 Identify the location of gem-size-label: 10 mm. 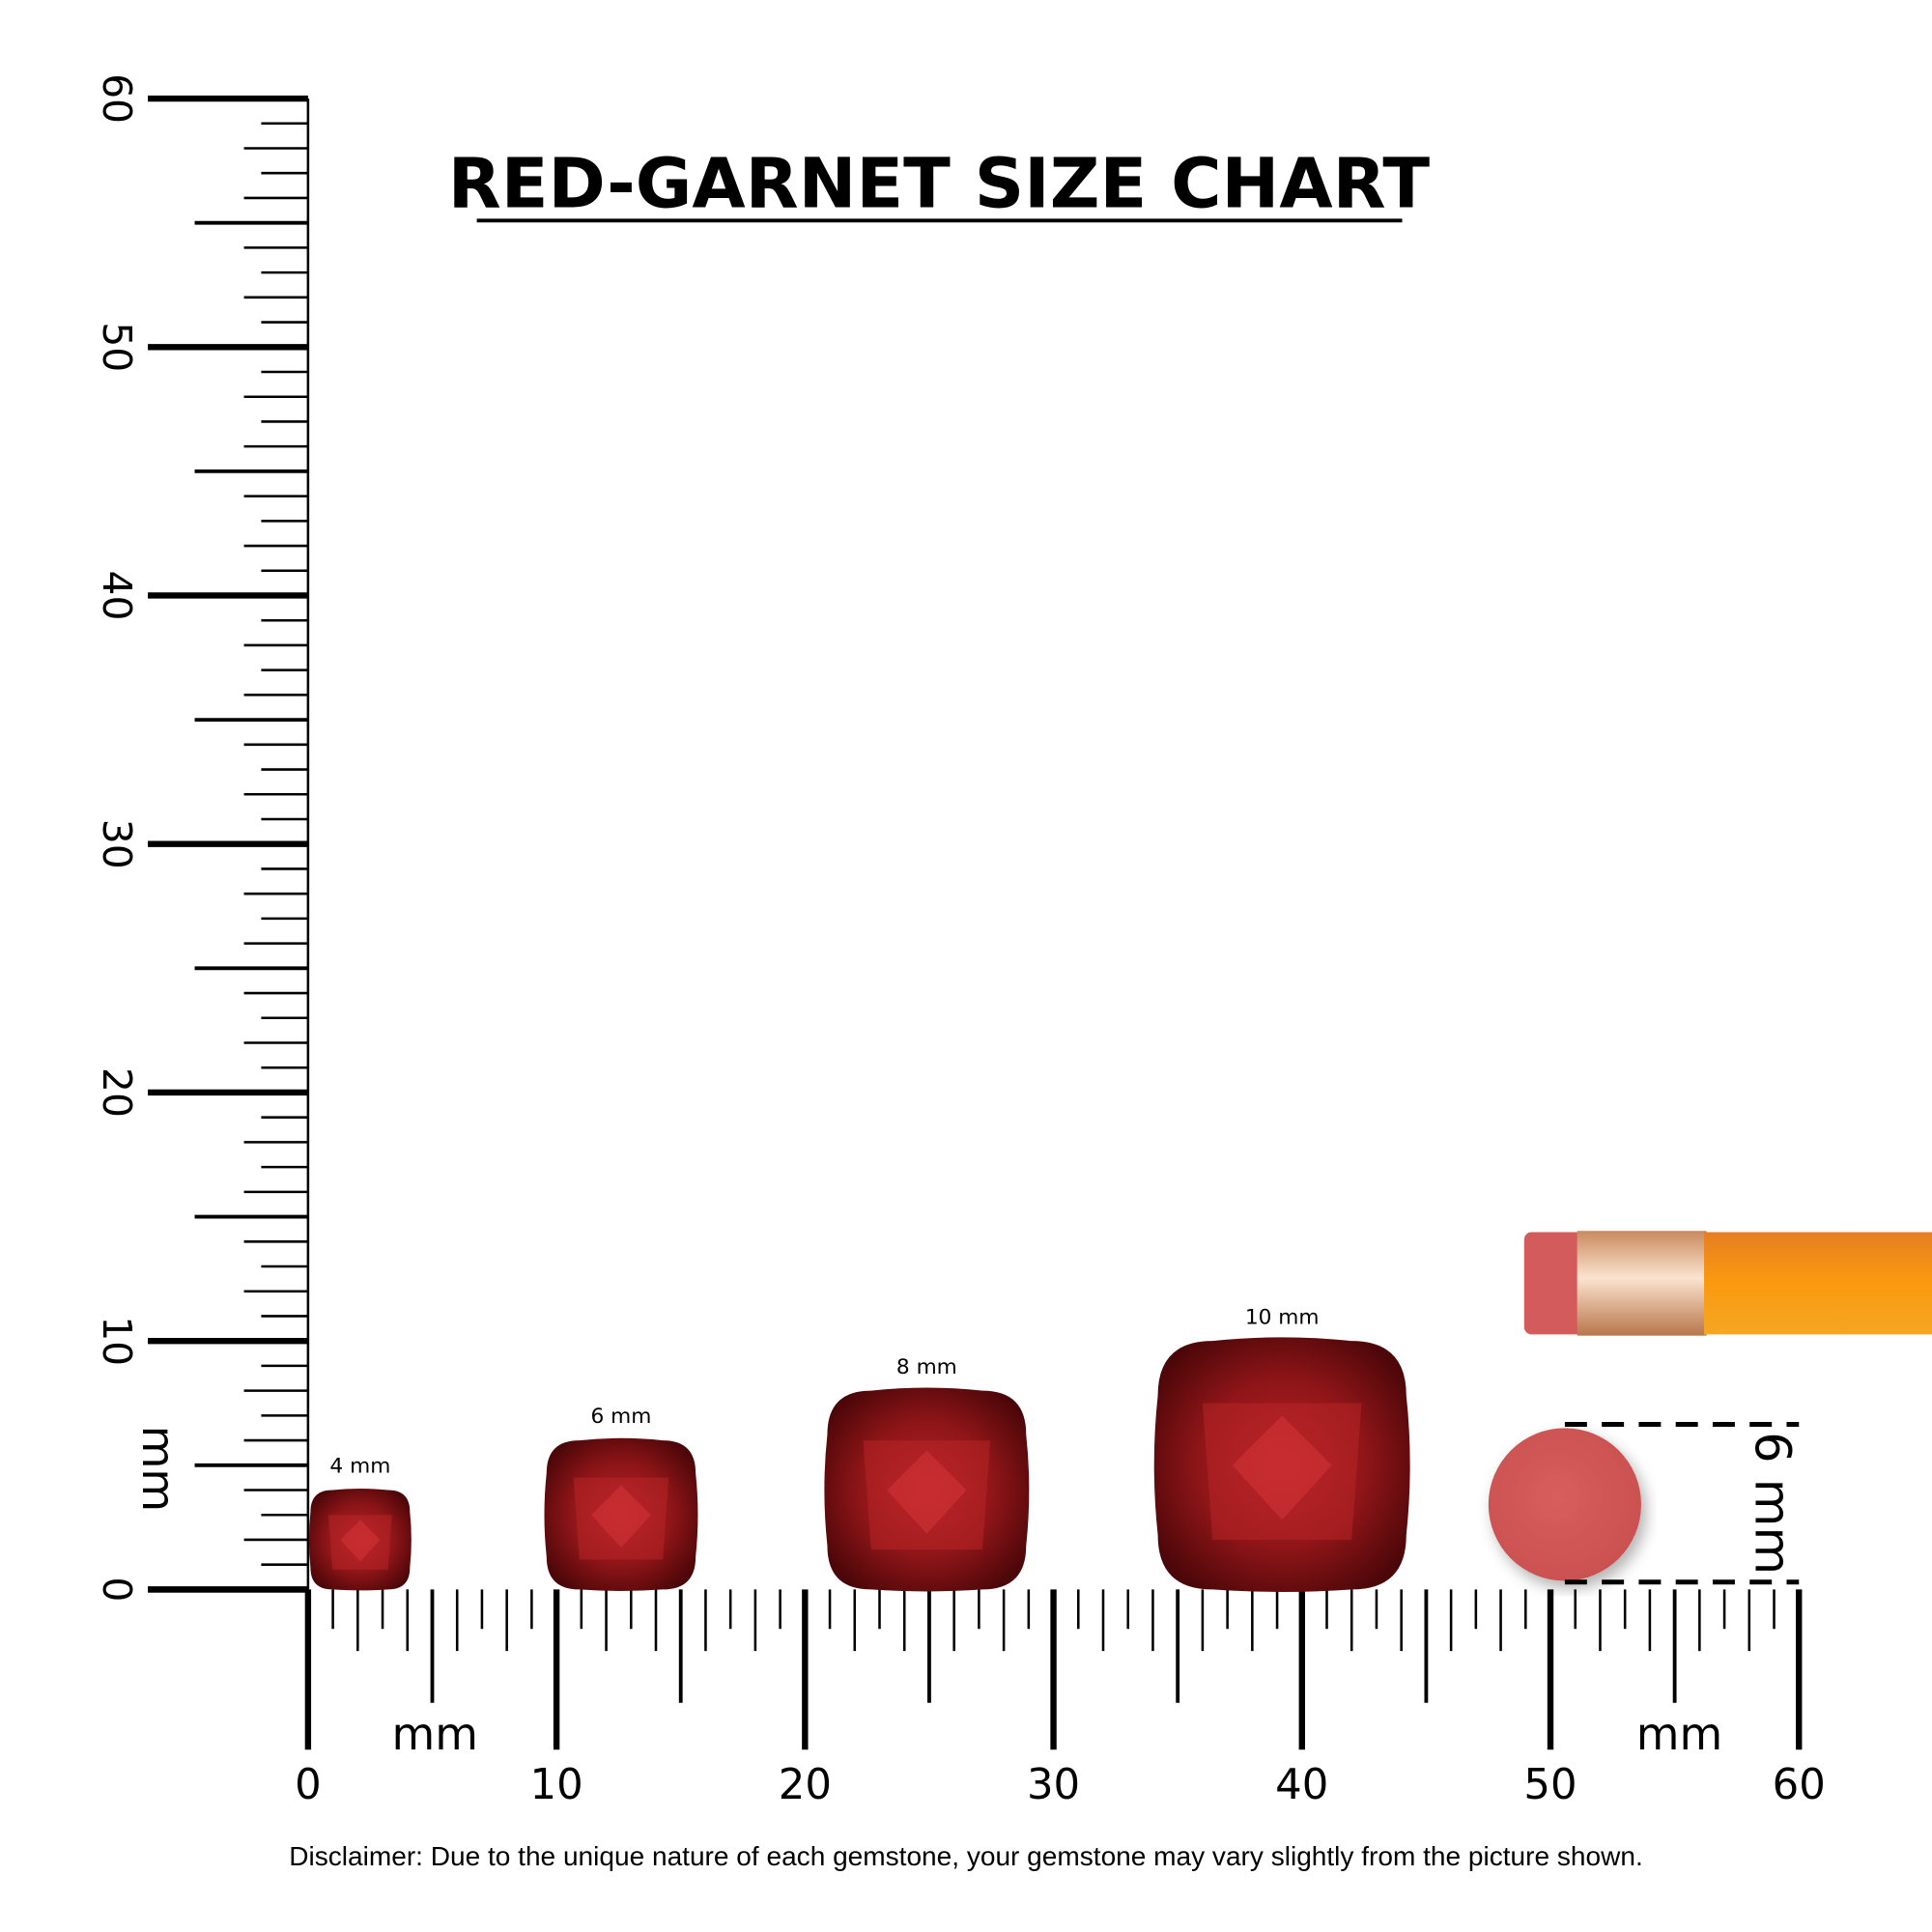
(1282, 1317).